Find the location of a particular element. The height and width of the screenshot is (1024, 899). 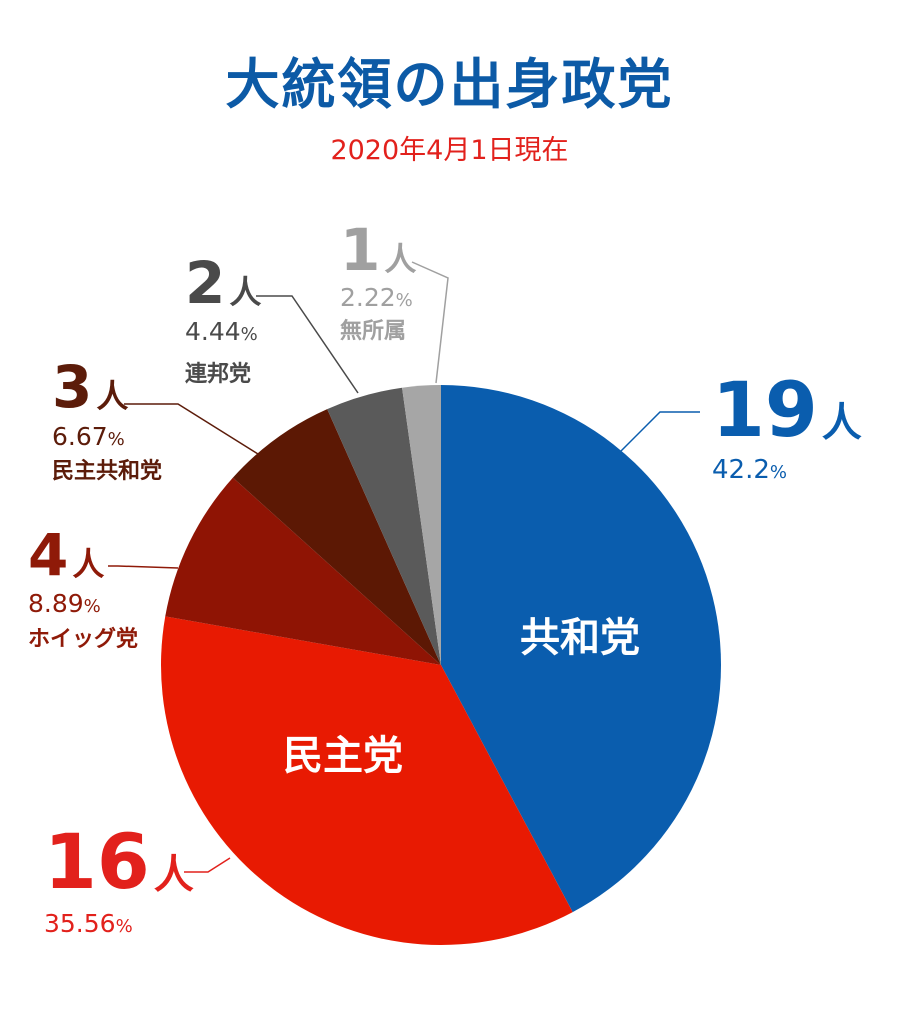

chart-title: 大統領の出身政党 is located at coordinates (449, 84).